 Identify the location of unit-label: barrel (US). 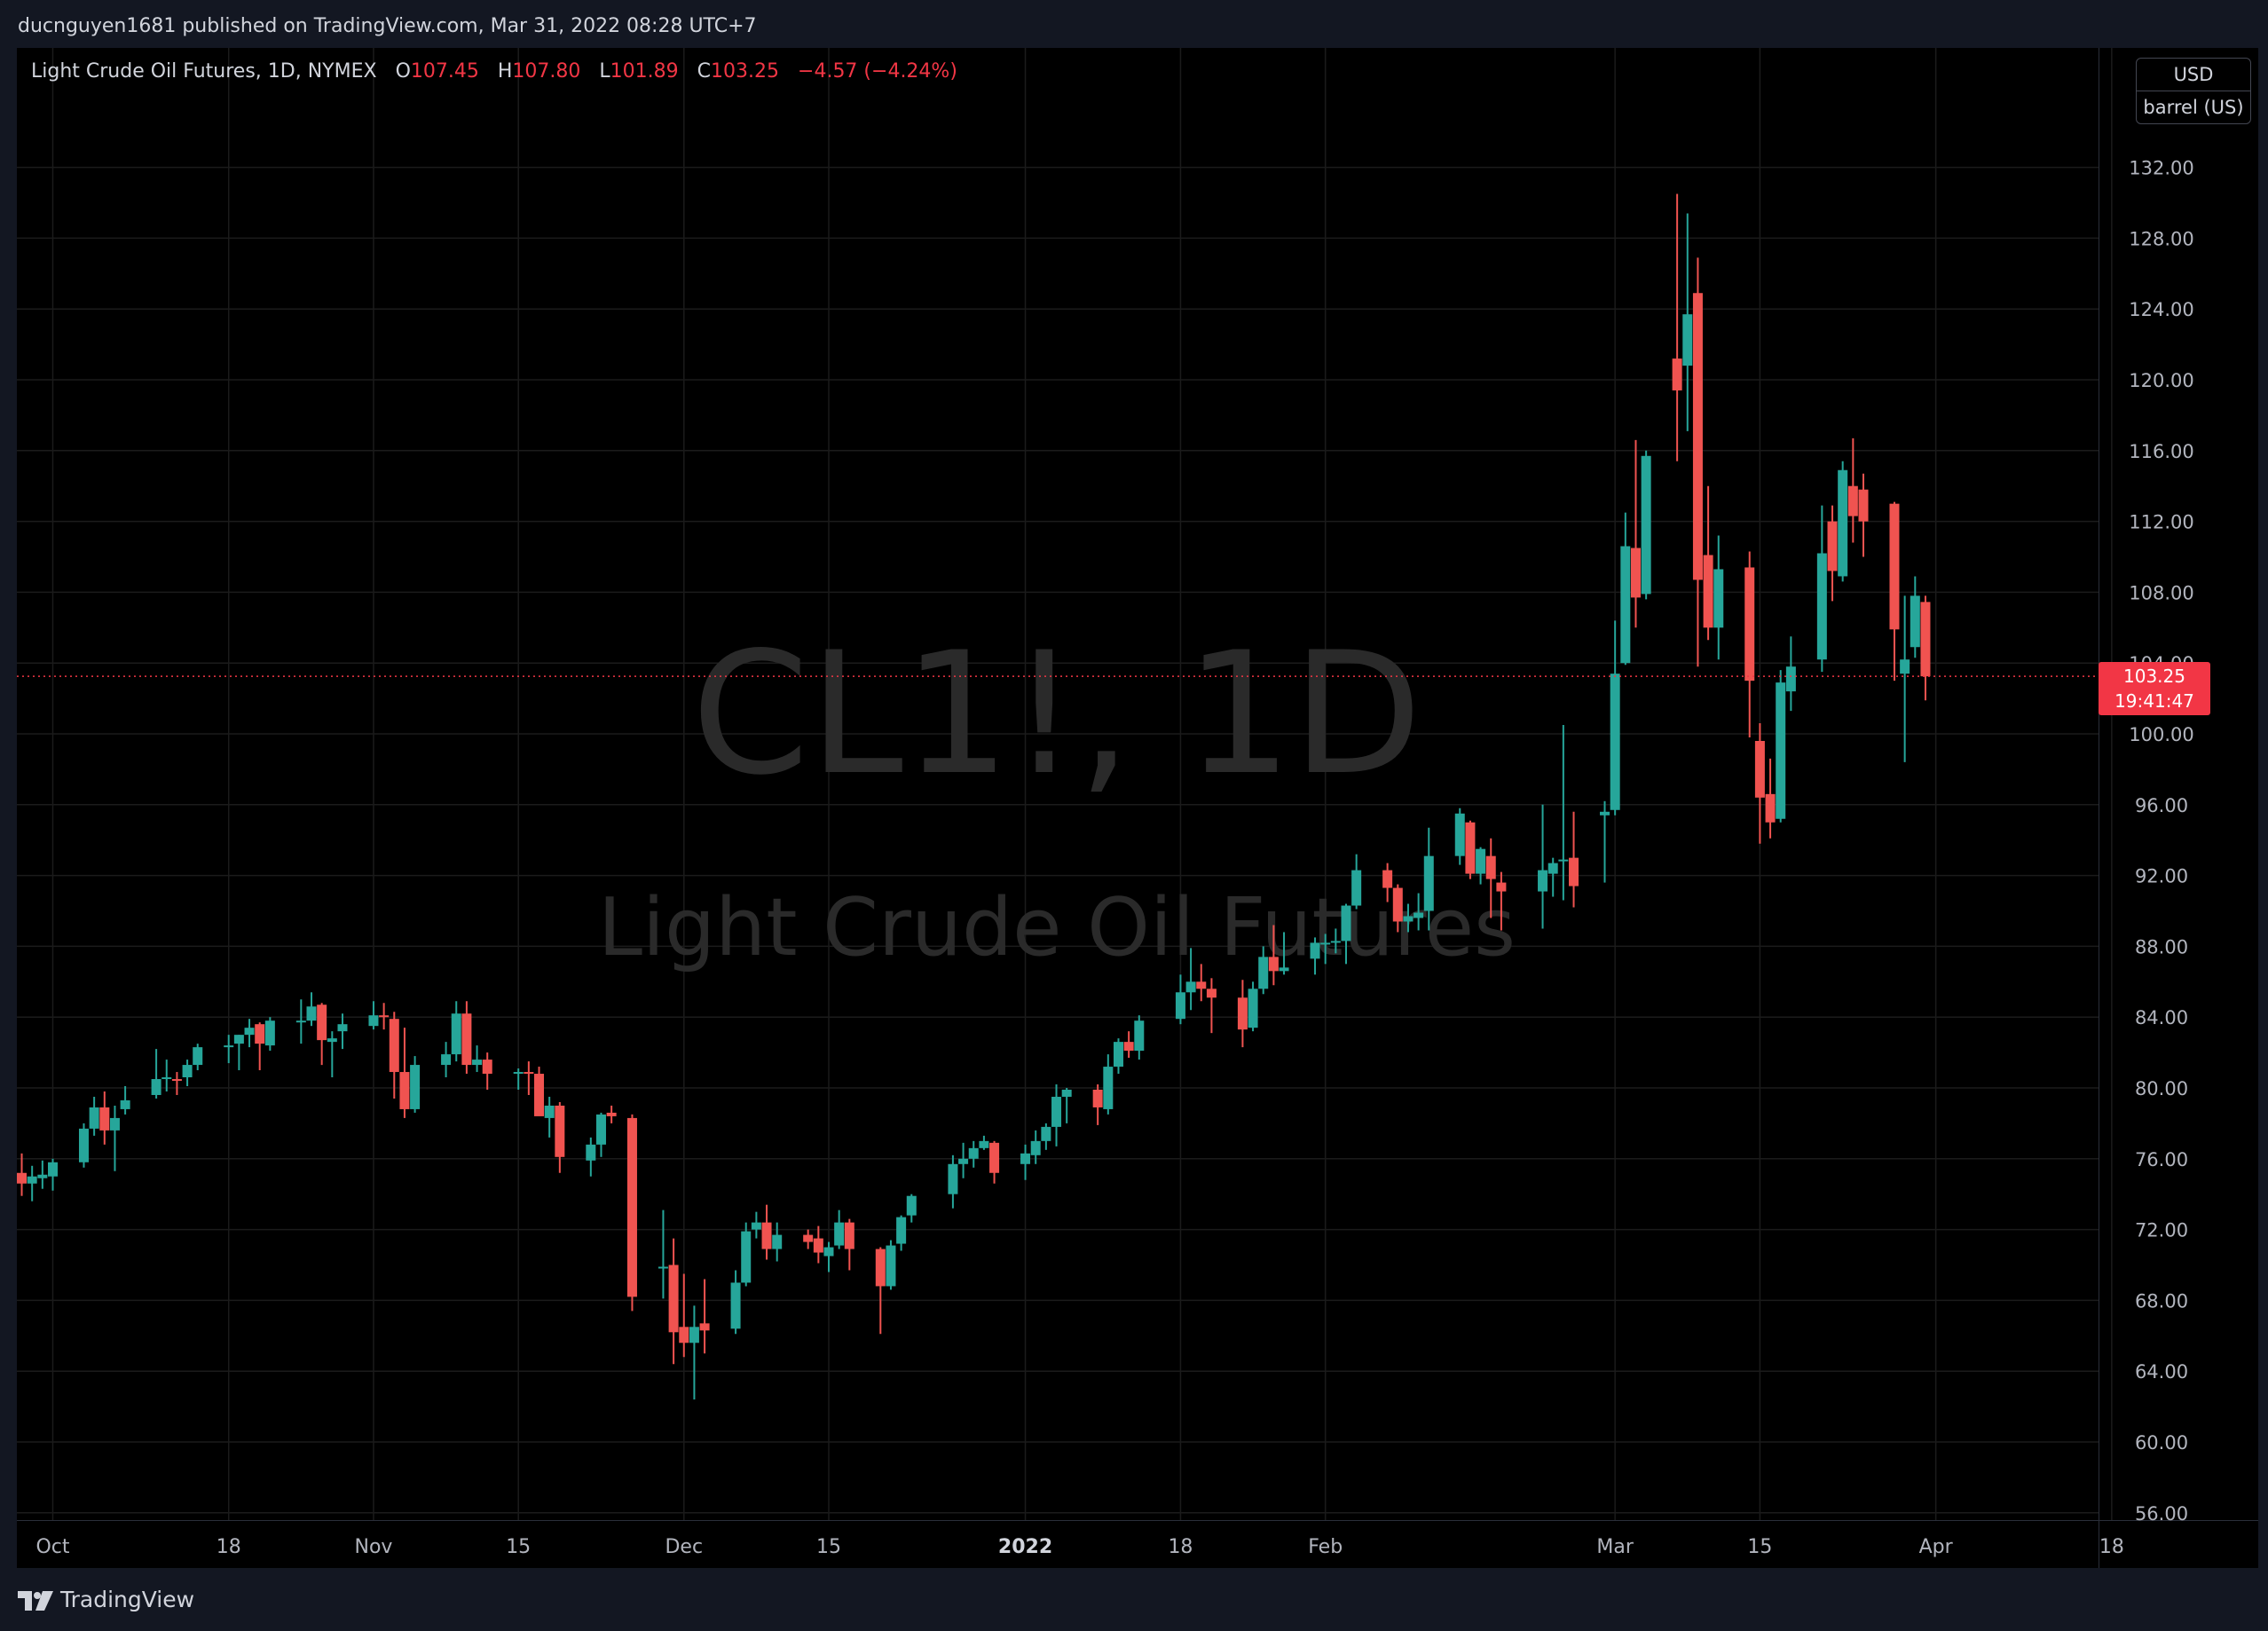
(2193, 107).